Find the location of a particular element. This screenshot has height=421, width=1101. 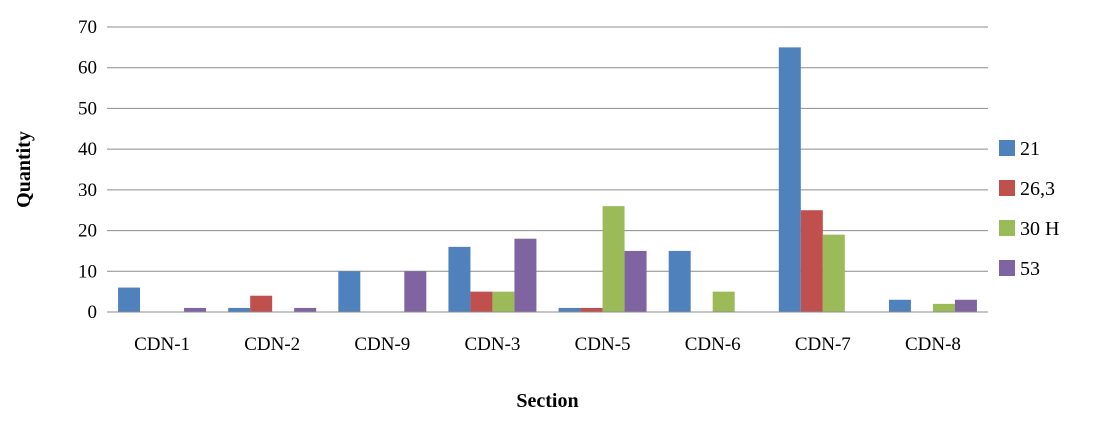

y-axis-title: Quantity is located at coordinates (24, 169).